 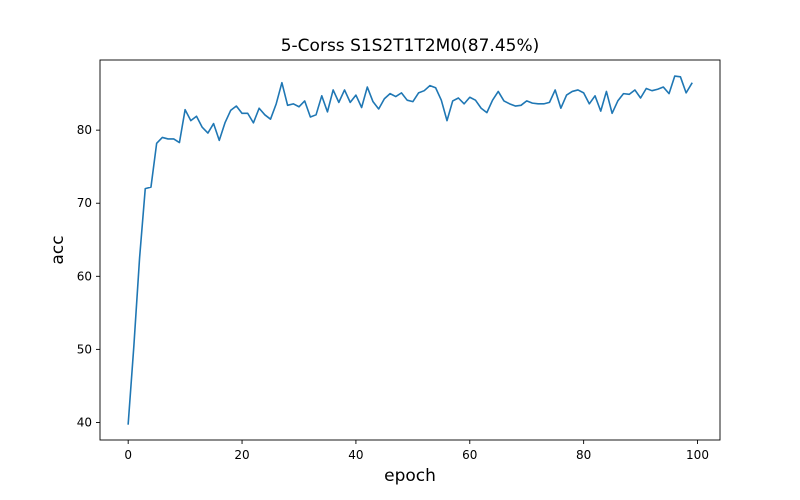 What do you see at coordinates (416, 451) in the screenshot?
I see `x-axis: 0 20 40 60 80 100` at bounding box center [416, 451].